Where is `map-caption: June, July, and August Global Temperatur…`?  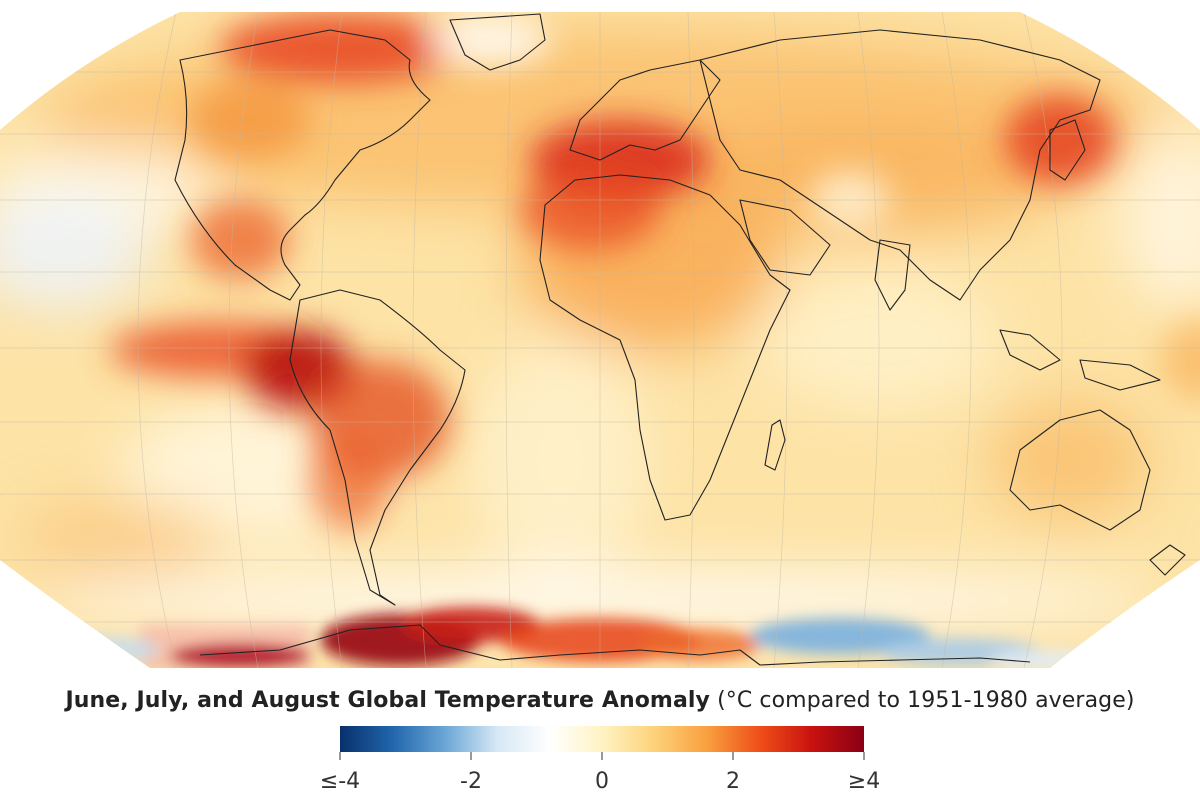
map-caption: June, July, and August Global Temperatur… is located at coordinates (600, 700).